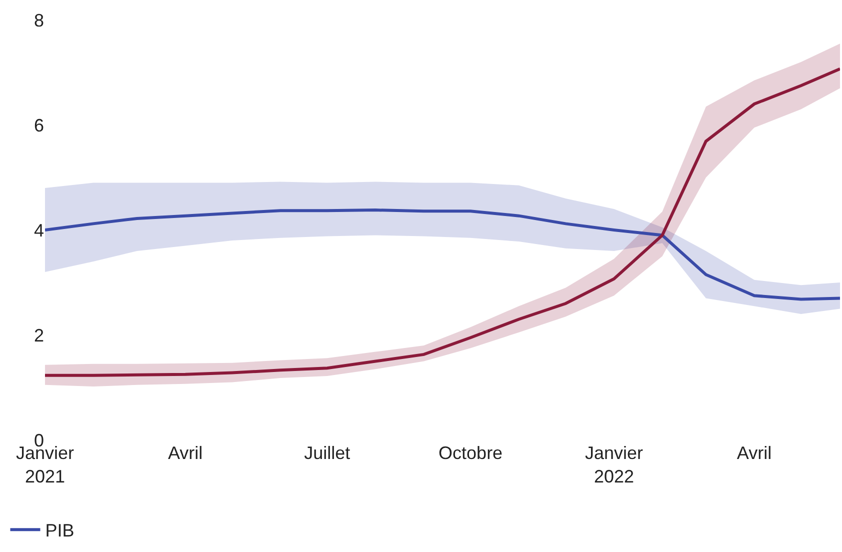 The width and height of the screenshot is (842, 552). What do you see at coordinates (39, 335) in the screenshot?
I see `y-tick-label: 2` at bounding box center [39, 335].